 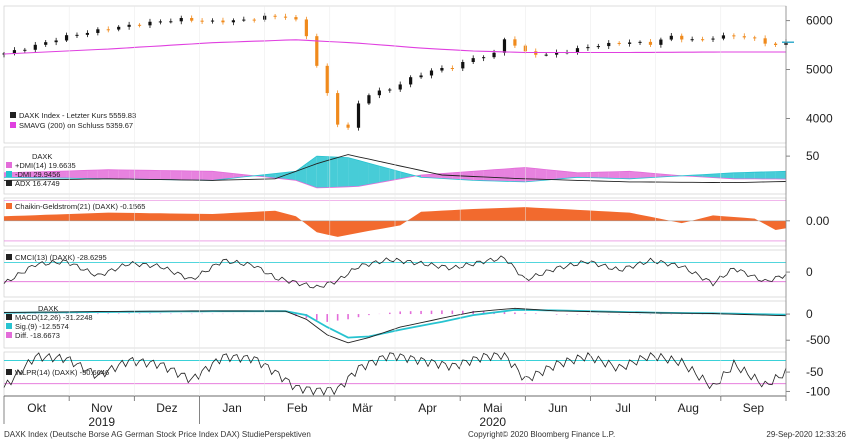 I want to click on x-month-label: Mär, so click(x=362, y=408).